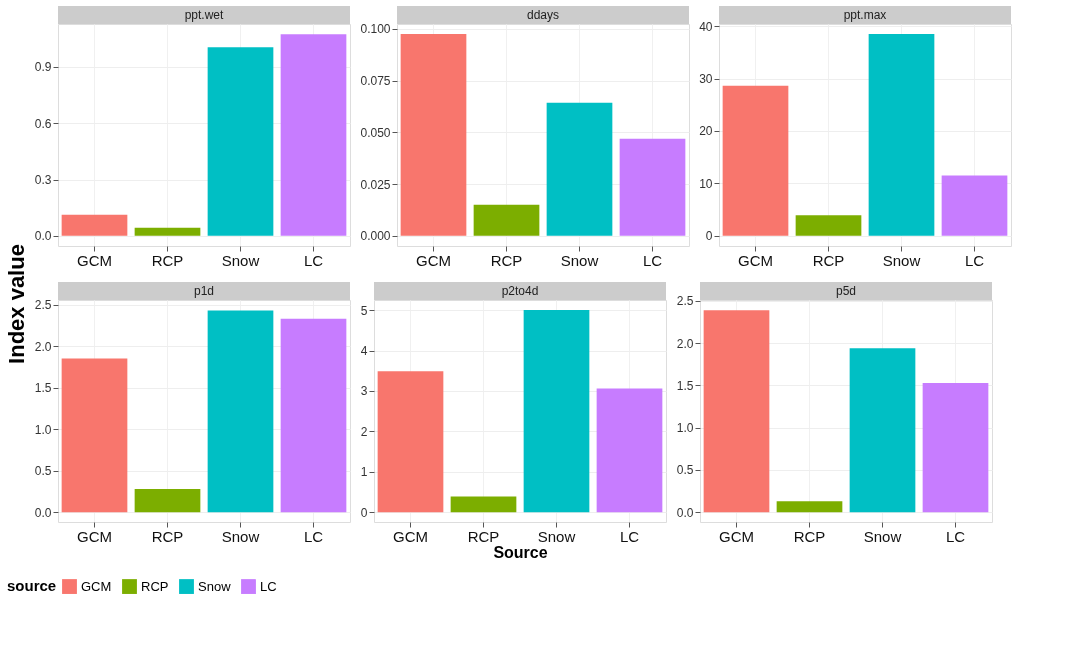 The image size is (1071, 665). What do you see at coordinates (32, 585) in the screenshot?
I see `legend-title: source` at bounding box center [32, 585].